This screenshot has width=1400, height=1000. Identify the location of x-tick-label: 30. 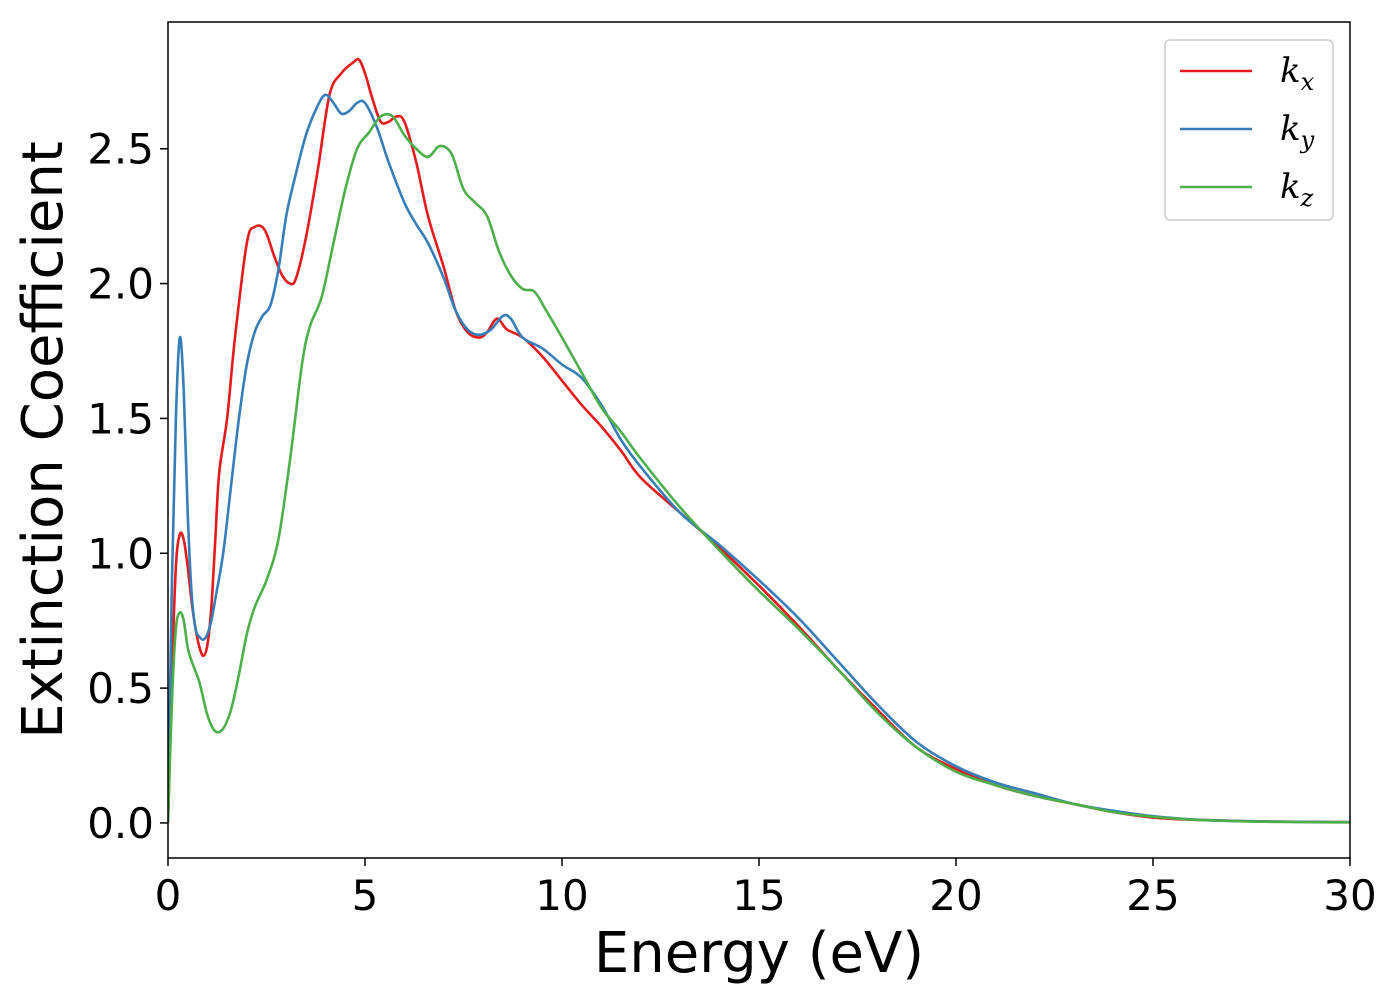
(1349, 895).